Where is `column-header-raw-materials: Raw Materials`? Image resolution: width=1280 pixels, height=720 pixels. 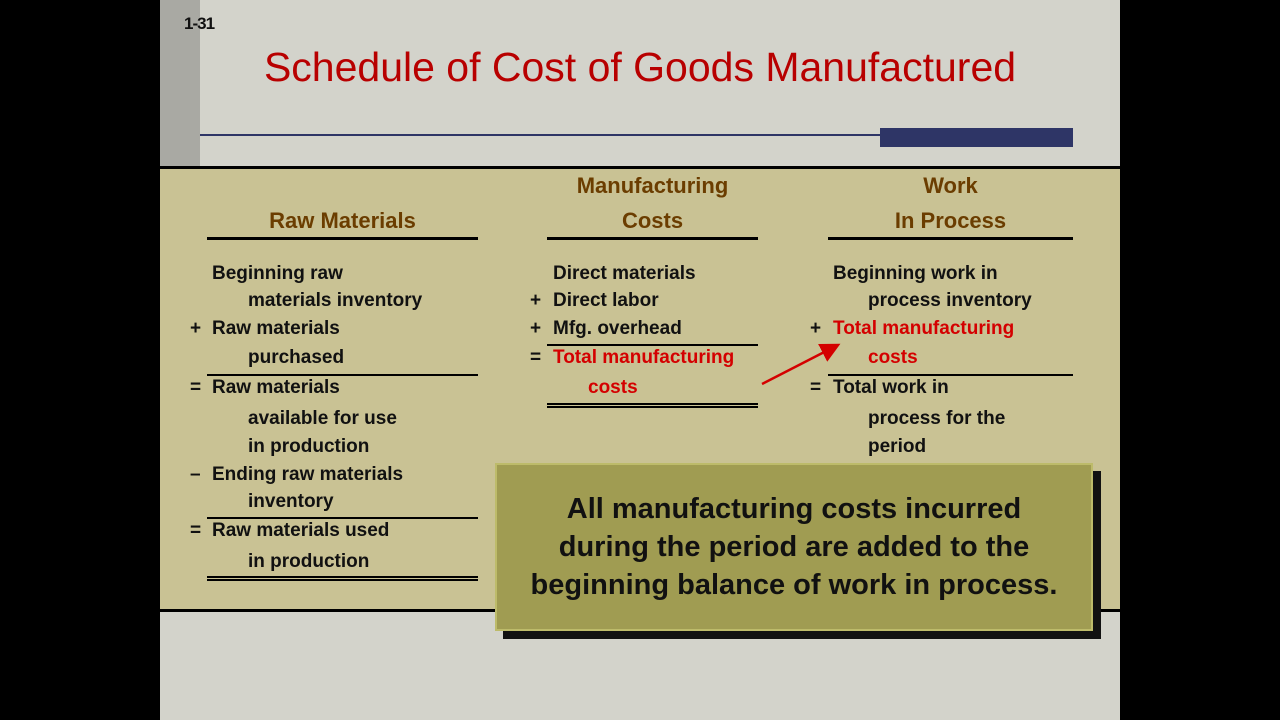 column-header-raw-materials: Raw Materials is located at coordinates (342, 203).